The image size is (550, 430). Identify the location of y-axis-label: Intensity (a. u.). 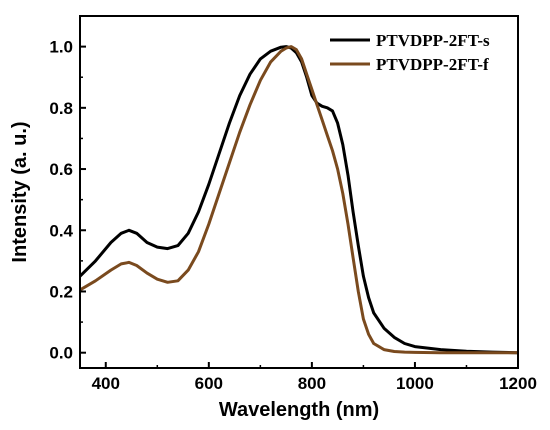
(20, 191).